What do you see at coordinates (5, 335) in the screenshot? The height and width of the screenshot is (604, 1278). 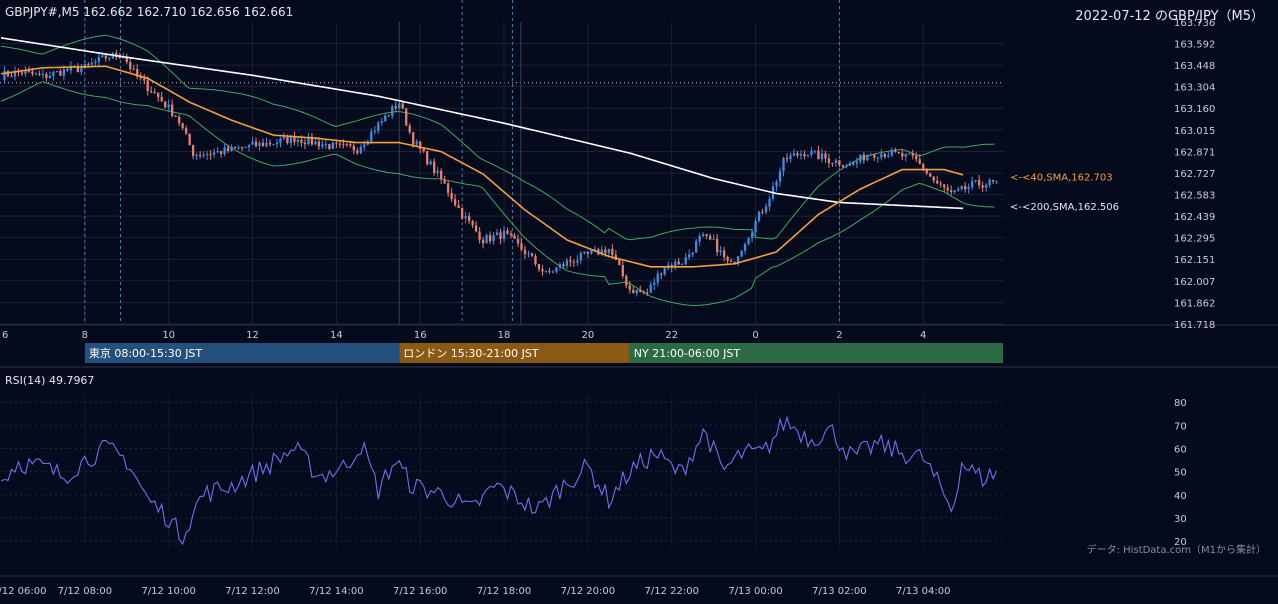 I see `hour-tick-label: 6` at bounding box center [5, 335].